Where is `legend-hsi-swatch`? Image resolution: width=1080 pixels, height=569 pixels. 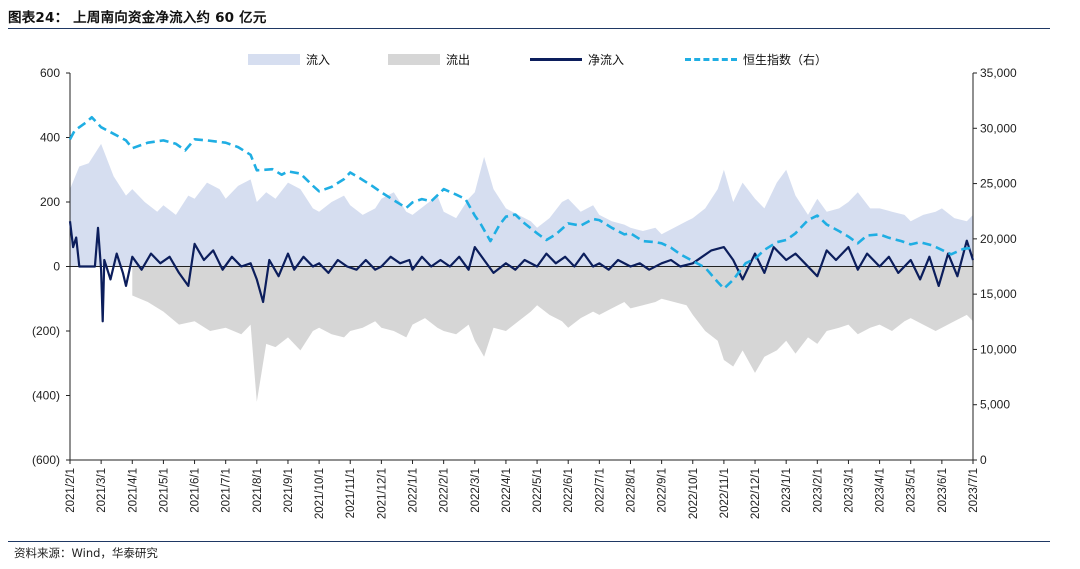
legend-hsi-swatch is located at coordinates (711, 59).